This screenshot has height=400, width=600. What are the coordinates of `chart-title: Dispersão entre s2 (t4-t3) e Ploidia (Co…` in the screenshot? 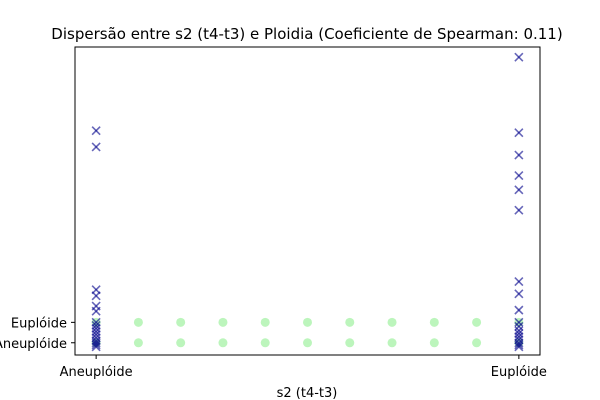 It's located at (306, 34).